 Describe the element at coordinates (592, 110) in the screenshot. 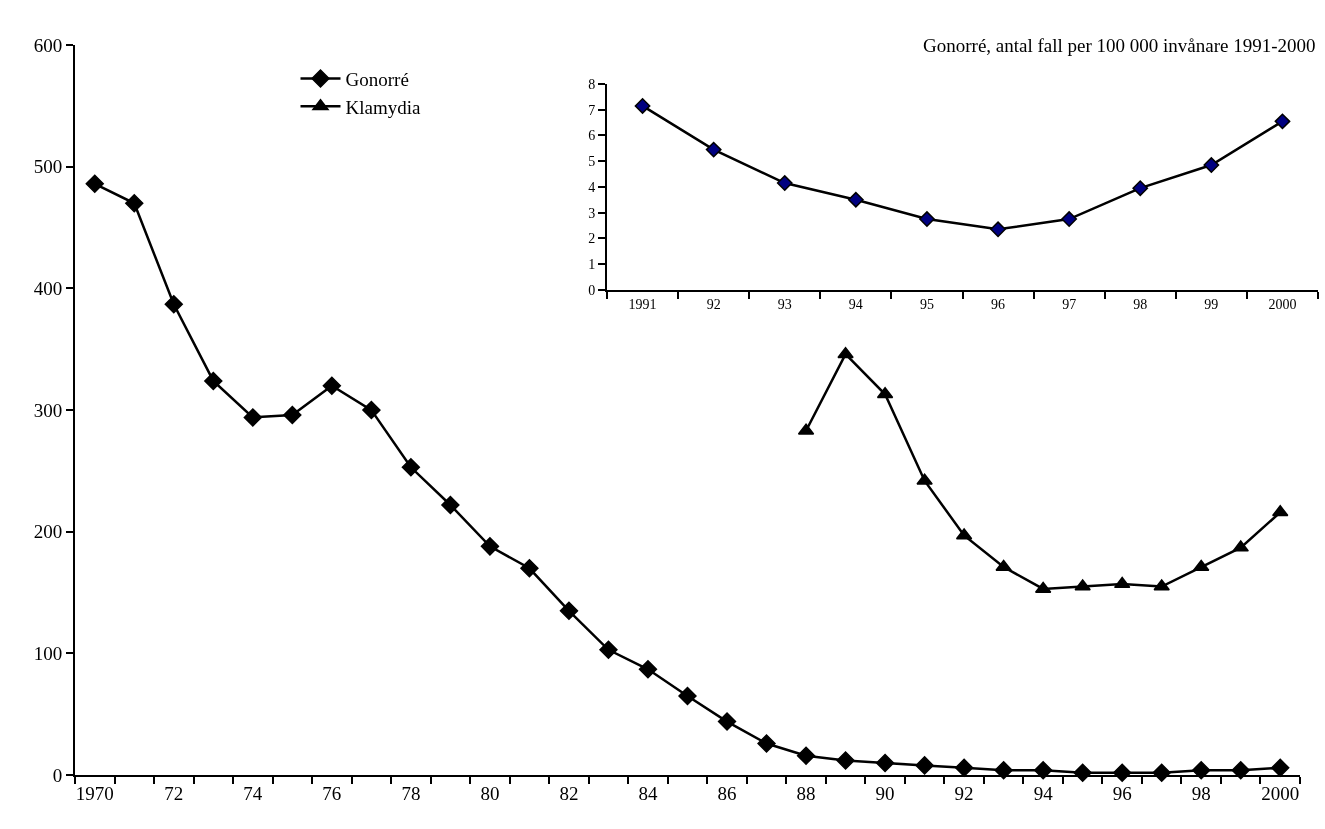

I see `y-tick-label: 7` at that location.